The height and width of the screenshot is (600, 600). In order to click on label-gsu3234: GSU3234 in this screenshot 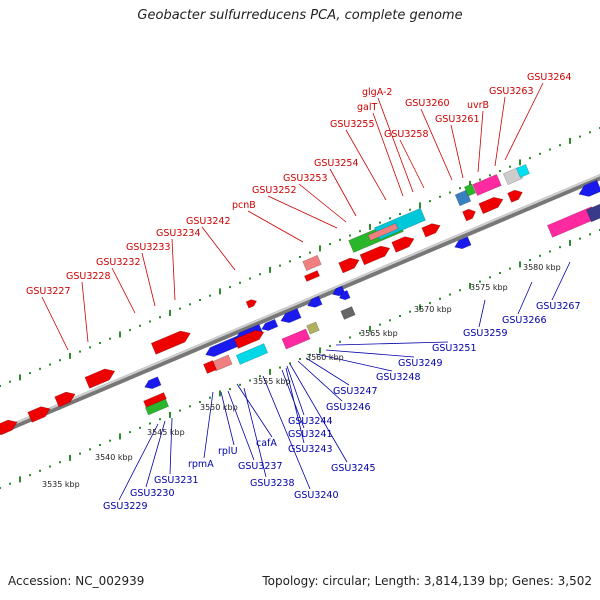, I will do `click(178, 233)`.